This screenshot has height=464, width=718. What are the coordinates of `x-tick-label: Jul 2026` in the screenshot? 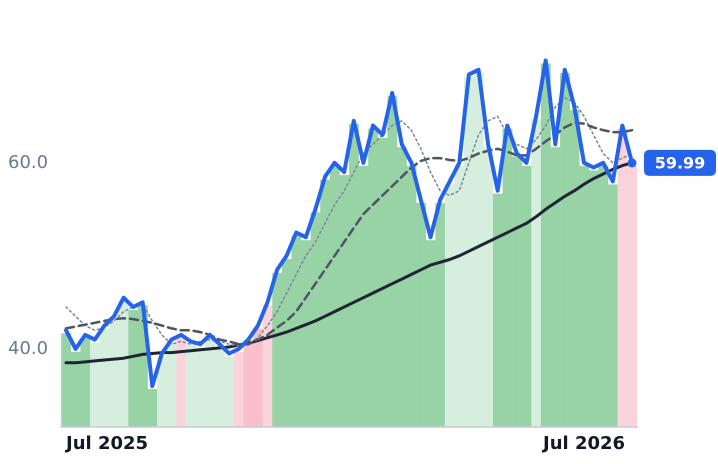 It's located at (583, 443).